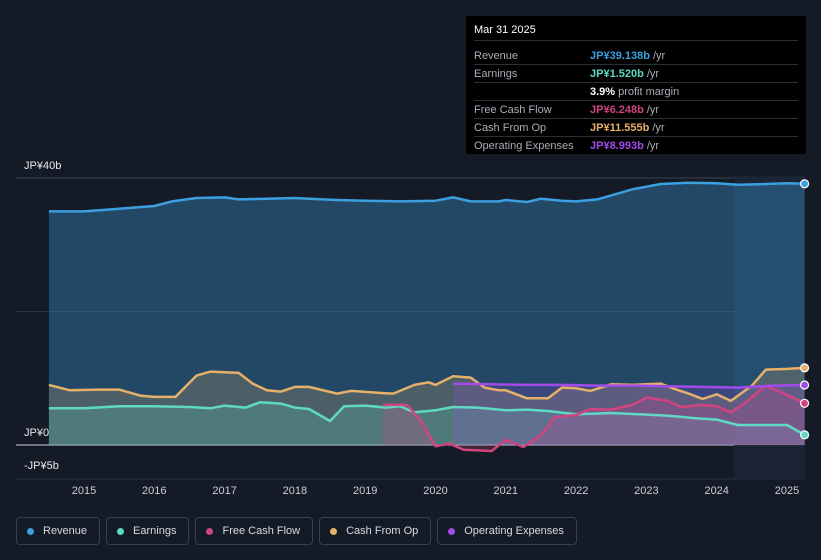  Describe the element at coordinates (804, 385) in the screenshot. I see `operating-expenses-endpoint` at that location.